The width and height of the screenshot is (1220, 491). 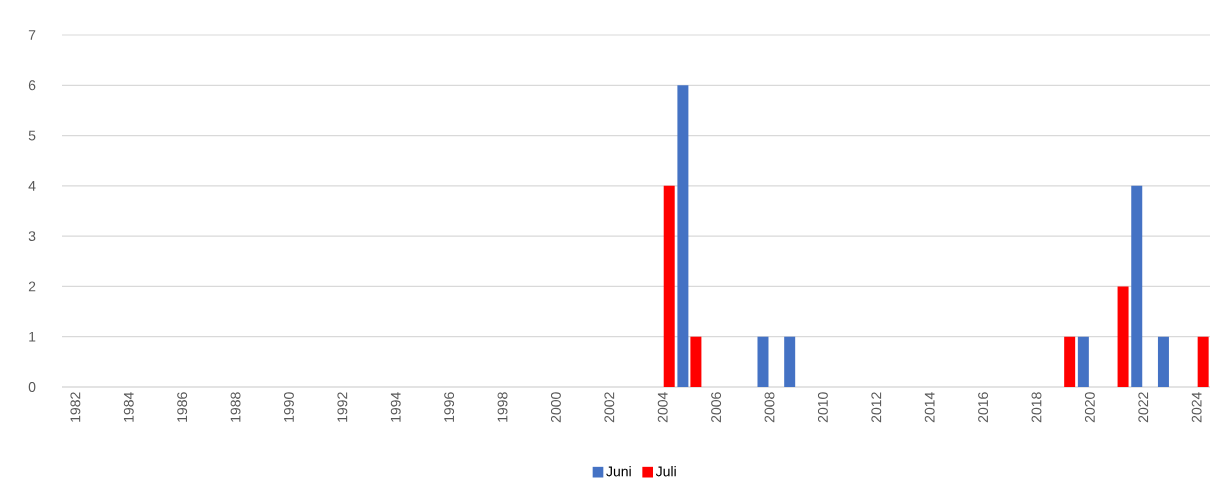 I want to click on x-tick-label: 1996, so click(x=449, y=407).